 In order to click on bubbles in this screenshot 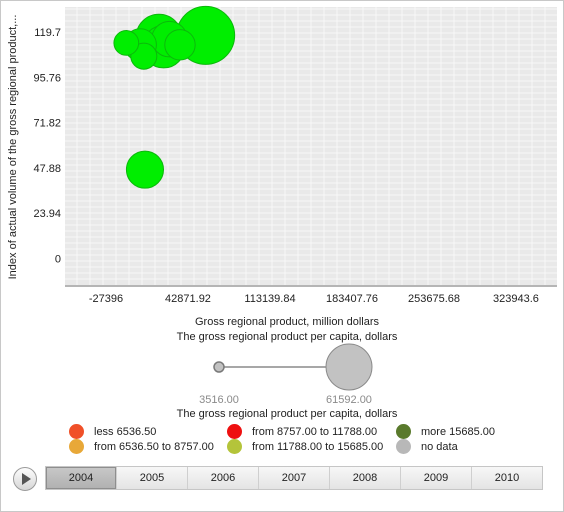, I will do `click(174, 97)`.